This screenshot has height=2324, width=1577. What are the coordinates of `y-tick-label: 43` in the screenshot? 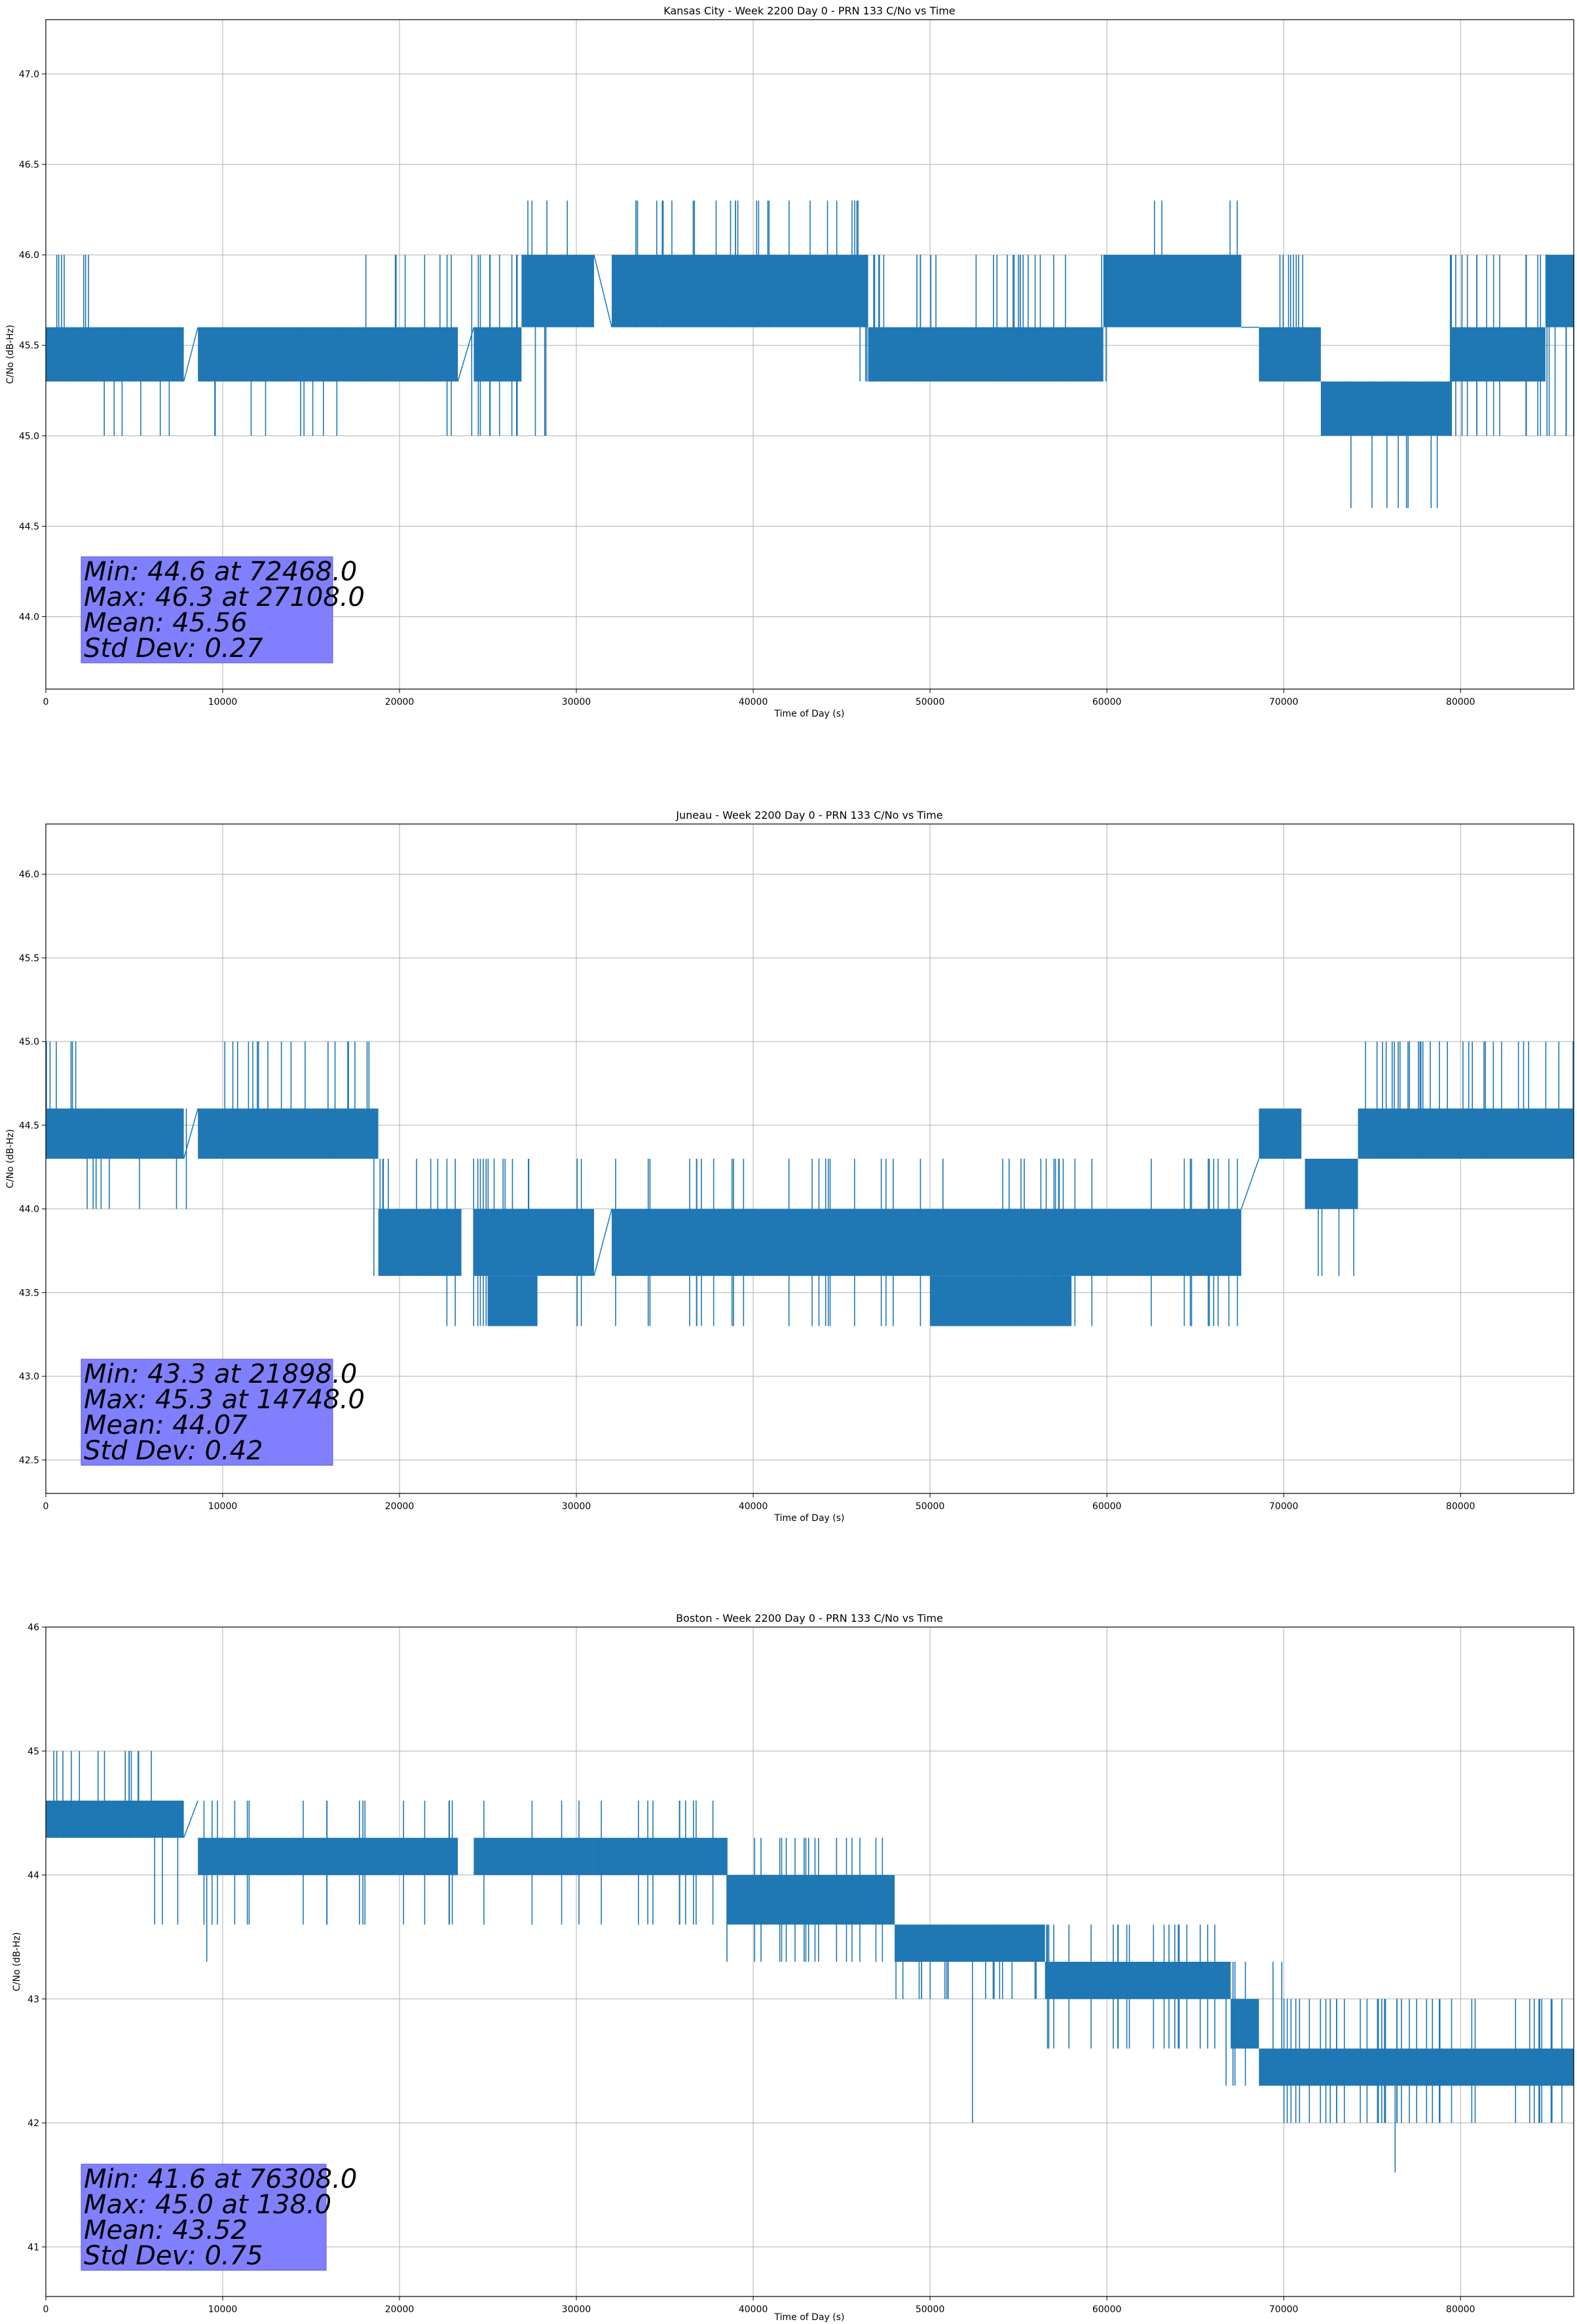 It's located at (33, 2000).